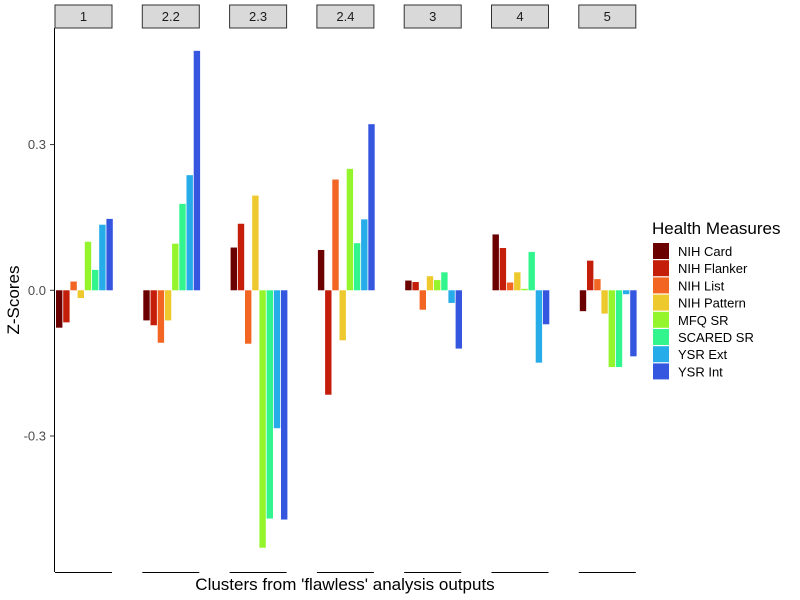 This screenshot has height=600, width=800. Describe the element at coordinates (262, 419) in the screenshot. I see `bar-mfq-sr-cluster-2.3` at that location.